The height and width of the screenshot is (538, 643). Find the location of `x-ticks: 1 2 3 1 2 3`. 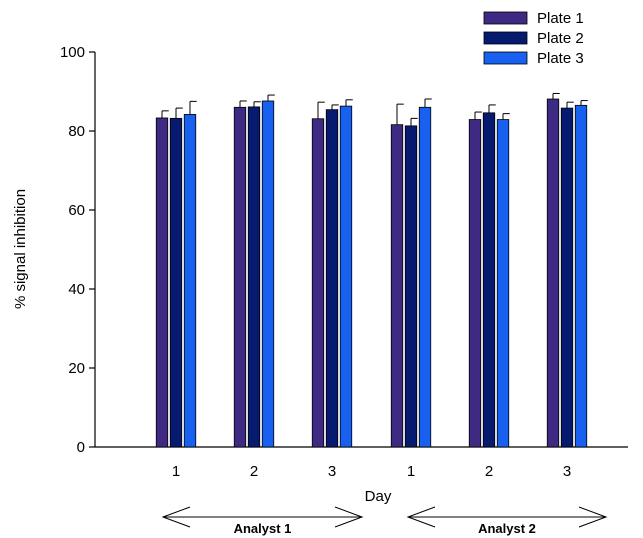

x-ticks: 1 2 3 1 2 3 is located at coordinates (371, 471).